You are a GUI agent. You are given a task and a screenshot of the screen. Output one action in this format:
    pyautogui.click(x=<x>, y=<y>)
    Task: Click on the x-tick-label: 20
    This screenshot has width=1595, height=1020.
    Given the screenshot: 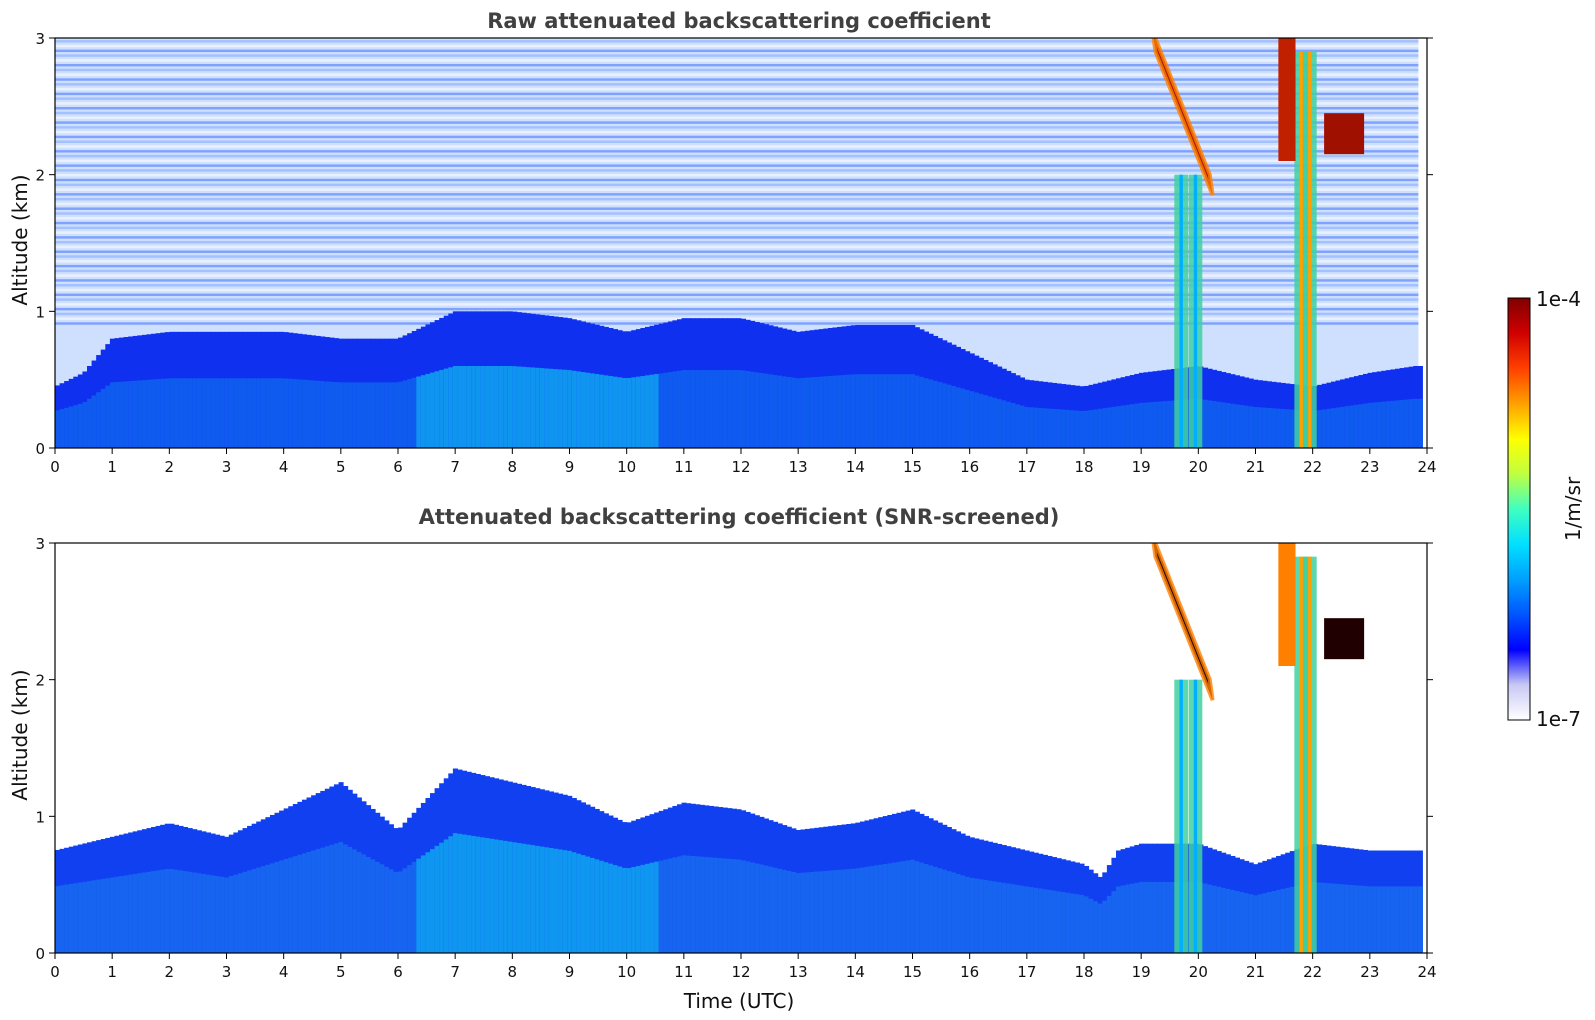 What is the action you would take?
    pyautogui.click(x=1198, y=467)
    